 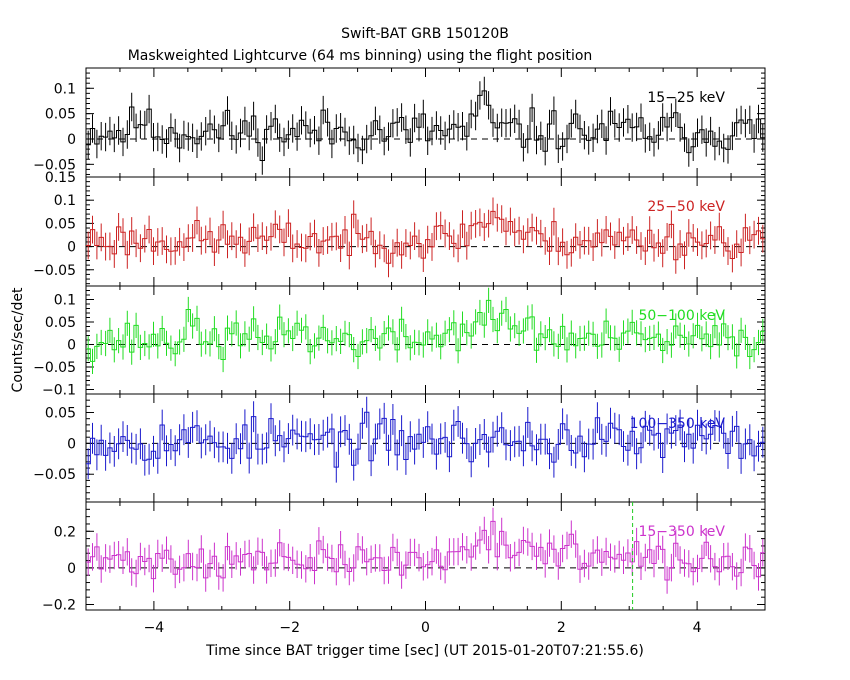 I want to click on panel-2: −0.05 0 0.05 0.1 0.15 25−50 keV, so click(x=399, y=228).